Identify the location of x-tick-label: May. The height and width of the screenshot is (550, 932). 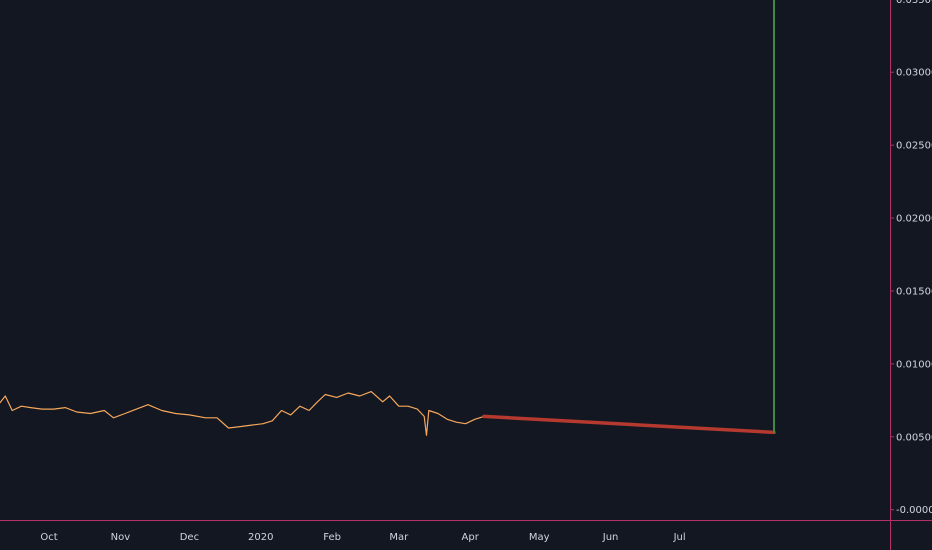
(539, 537).